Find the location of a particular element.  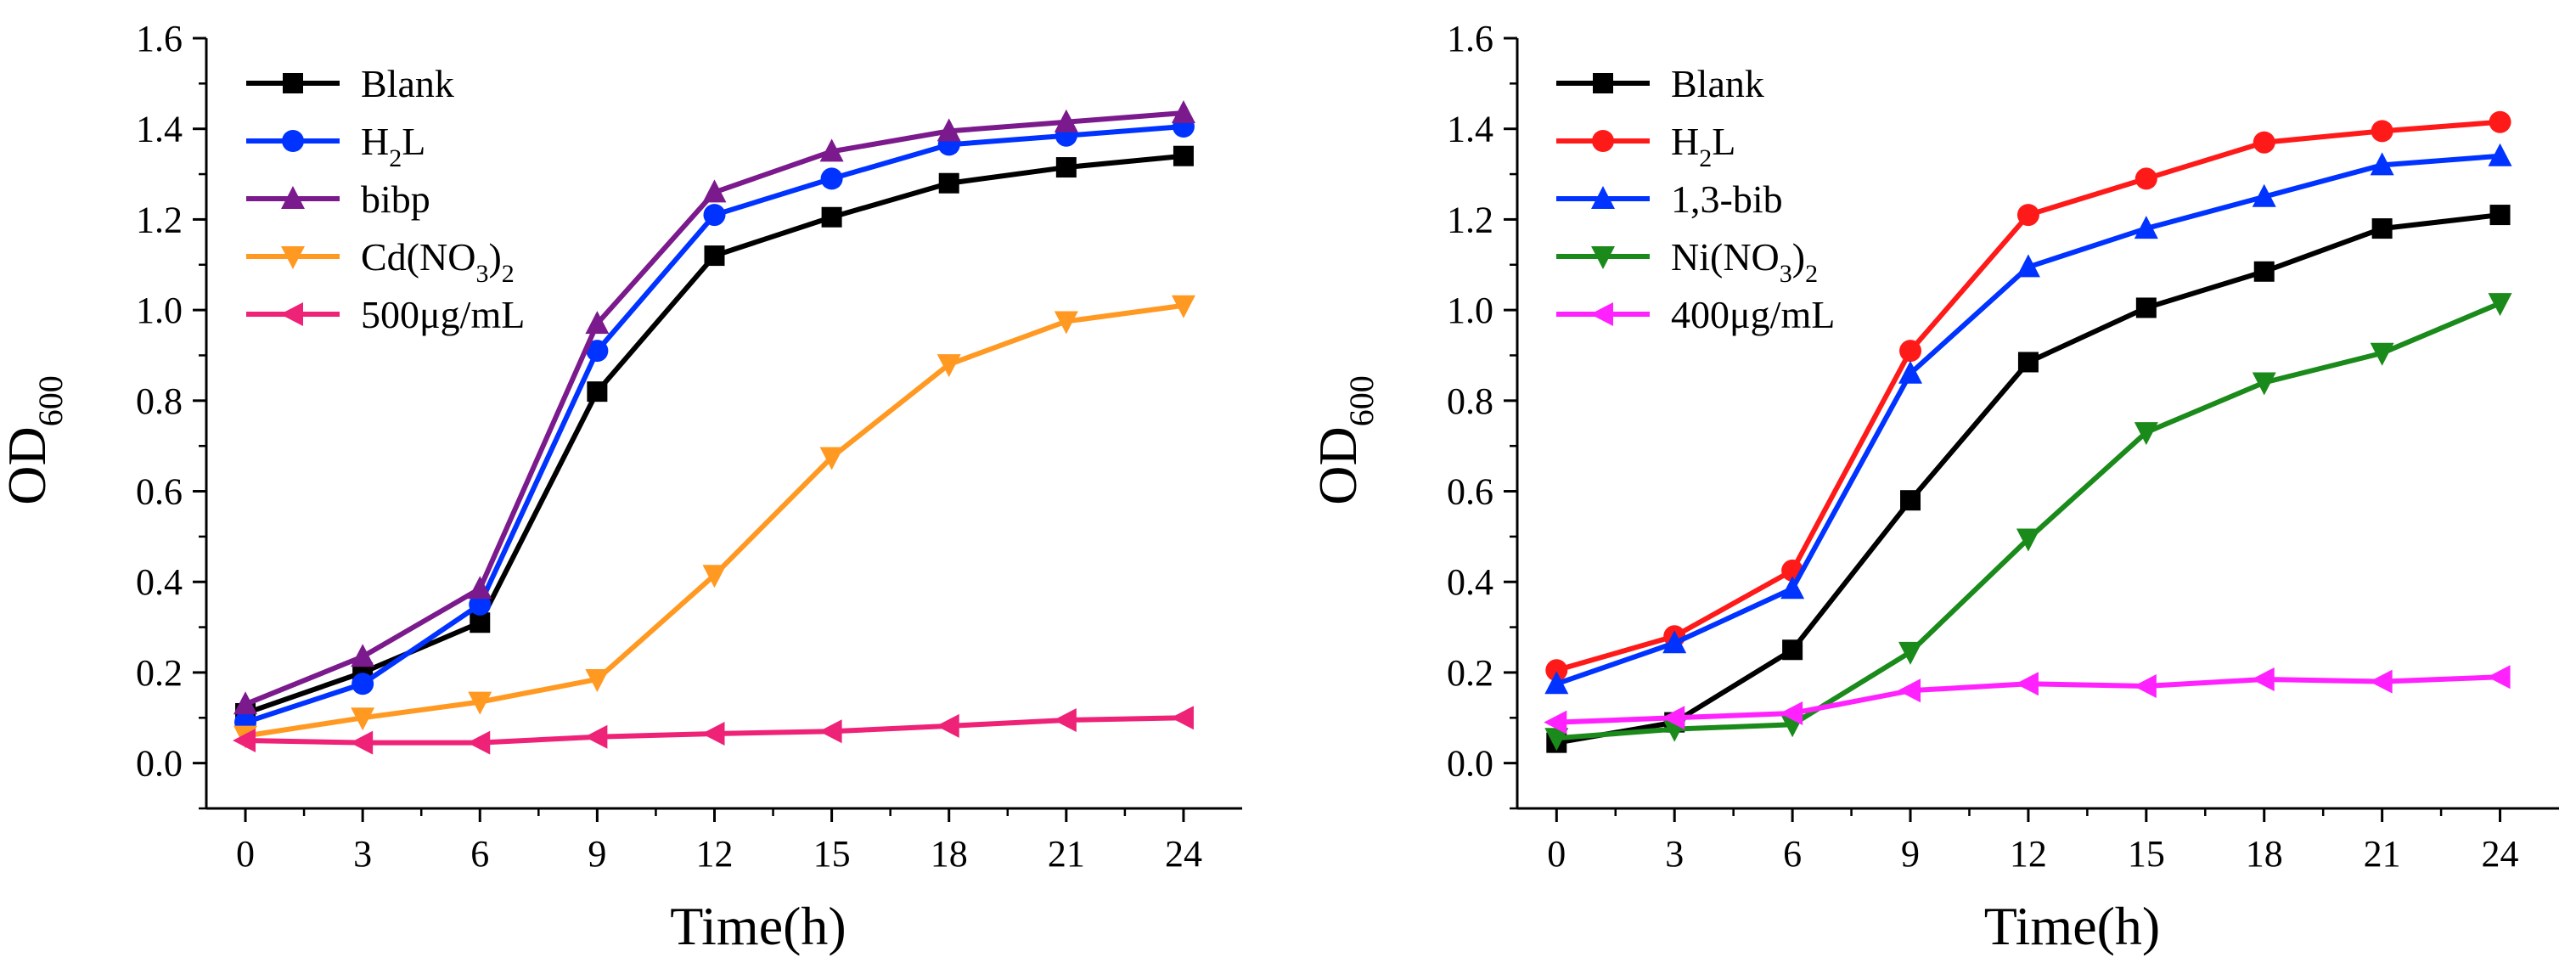

x-tick-label: 21 is located at coordinates (2382, 854).